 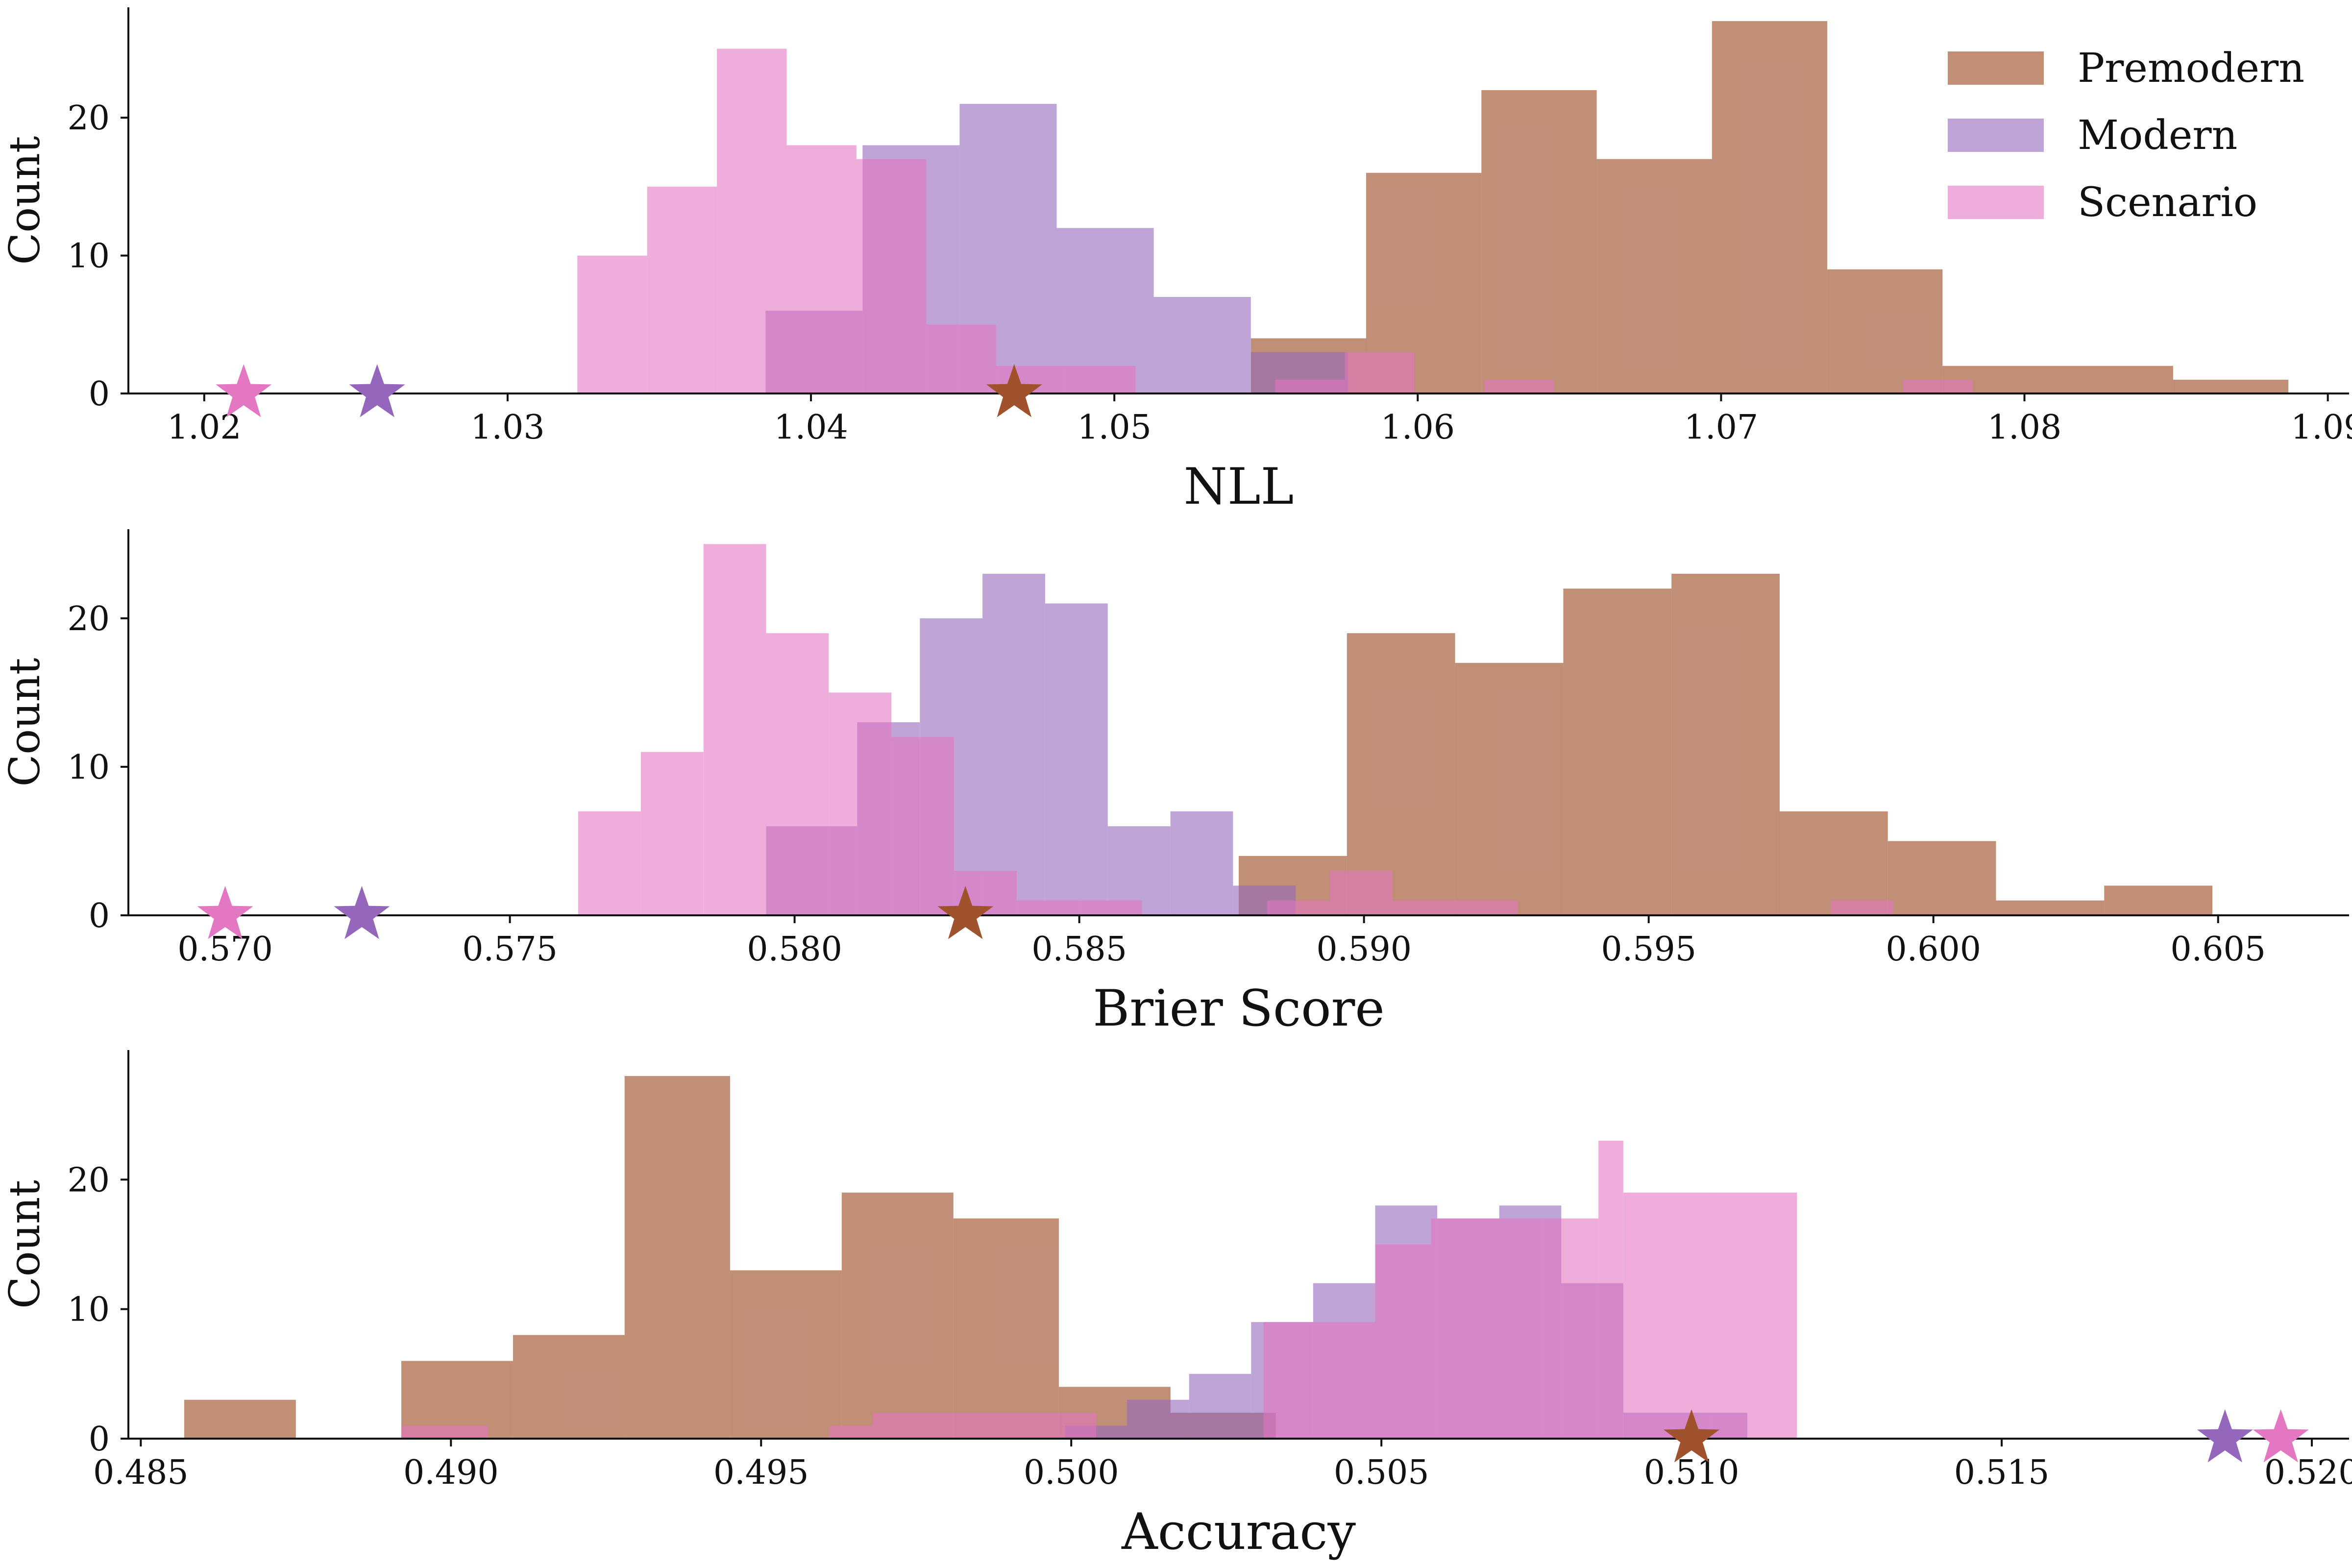 I want to click on x-tick-label: 0.580, so click(x=794, y=949).